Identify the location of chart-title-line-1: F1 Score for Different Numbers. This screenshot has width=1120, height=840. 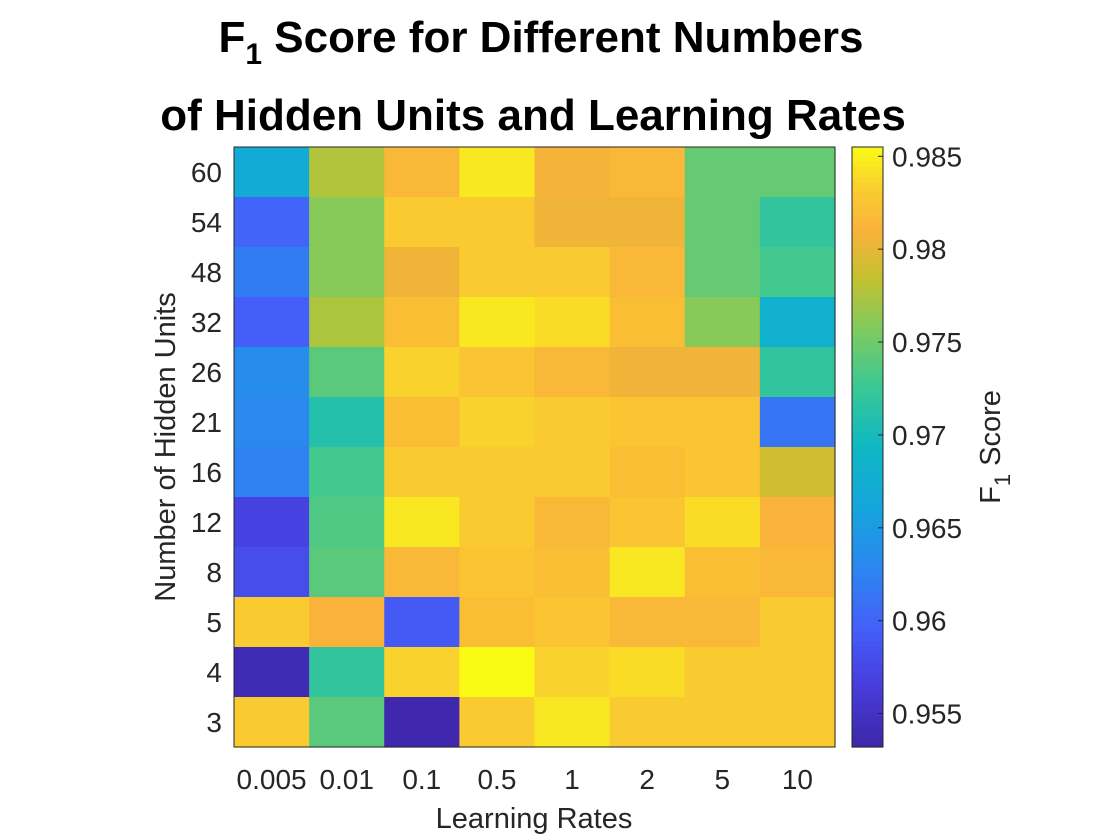
(540, 42).